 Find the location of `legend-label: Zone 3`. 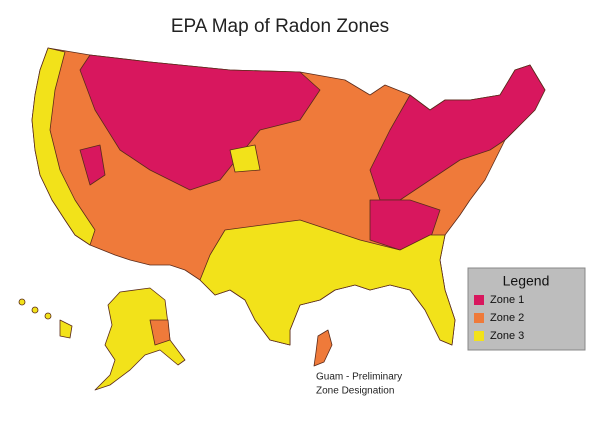

legend-label: Zone 3 is located at coordinates (507, 336).